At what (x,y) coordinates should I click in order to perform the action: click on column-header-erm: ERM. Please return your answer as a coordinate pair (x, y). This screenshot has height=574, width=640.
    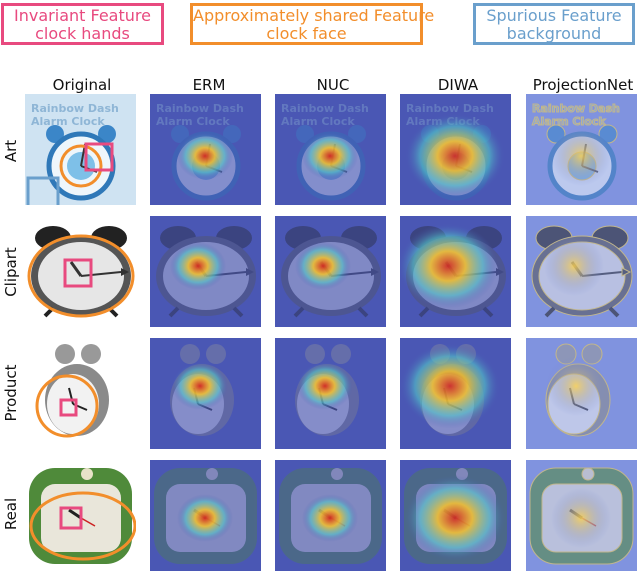
    Looking at the image, I should click on (209, 85).